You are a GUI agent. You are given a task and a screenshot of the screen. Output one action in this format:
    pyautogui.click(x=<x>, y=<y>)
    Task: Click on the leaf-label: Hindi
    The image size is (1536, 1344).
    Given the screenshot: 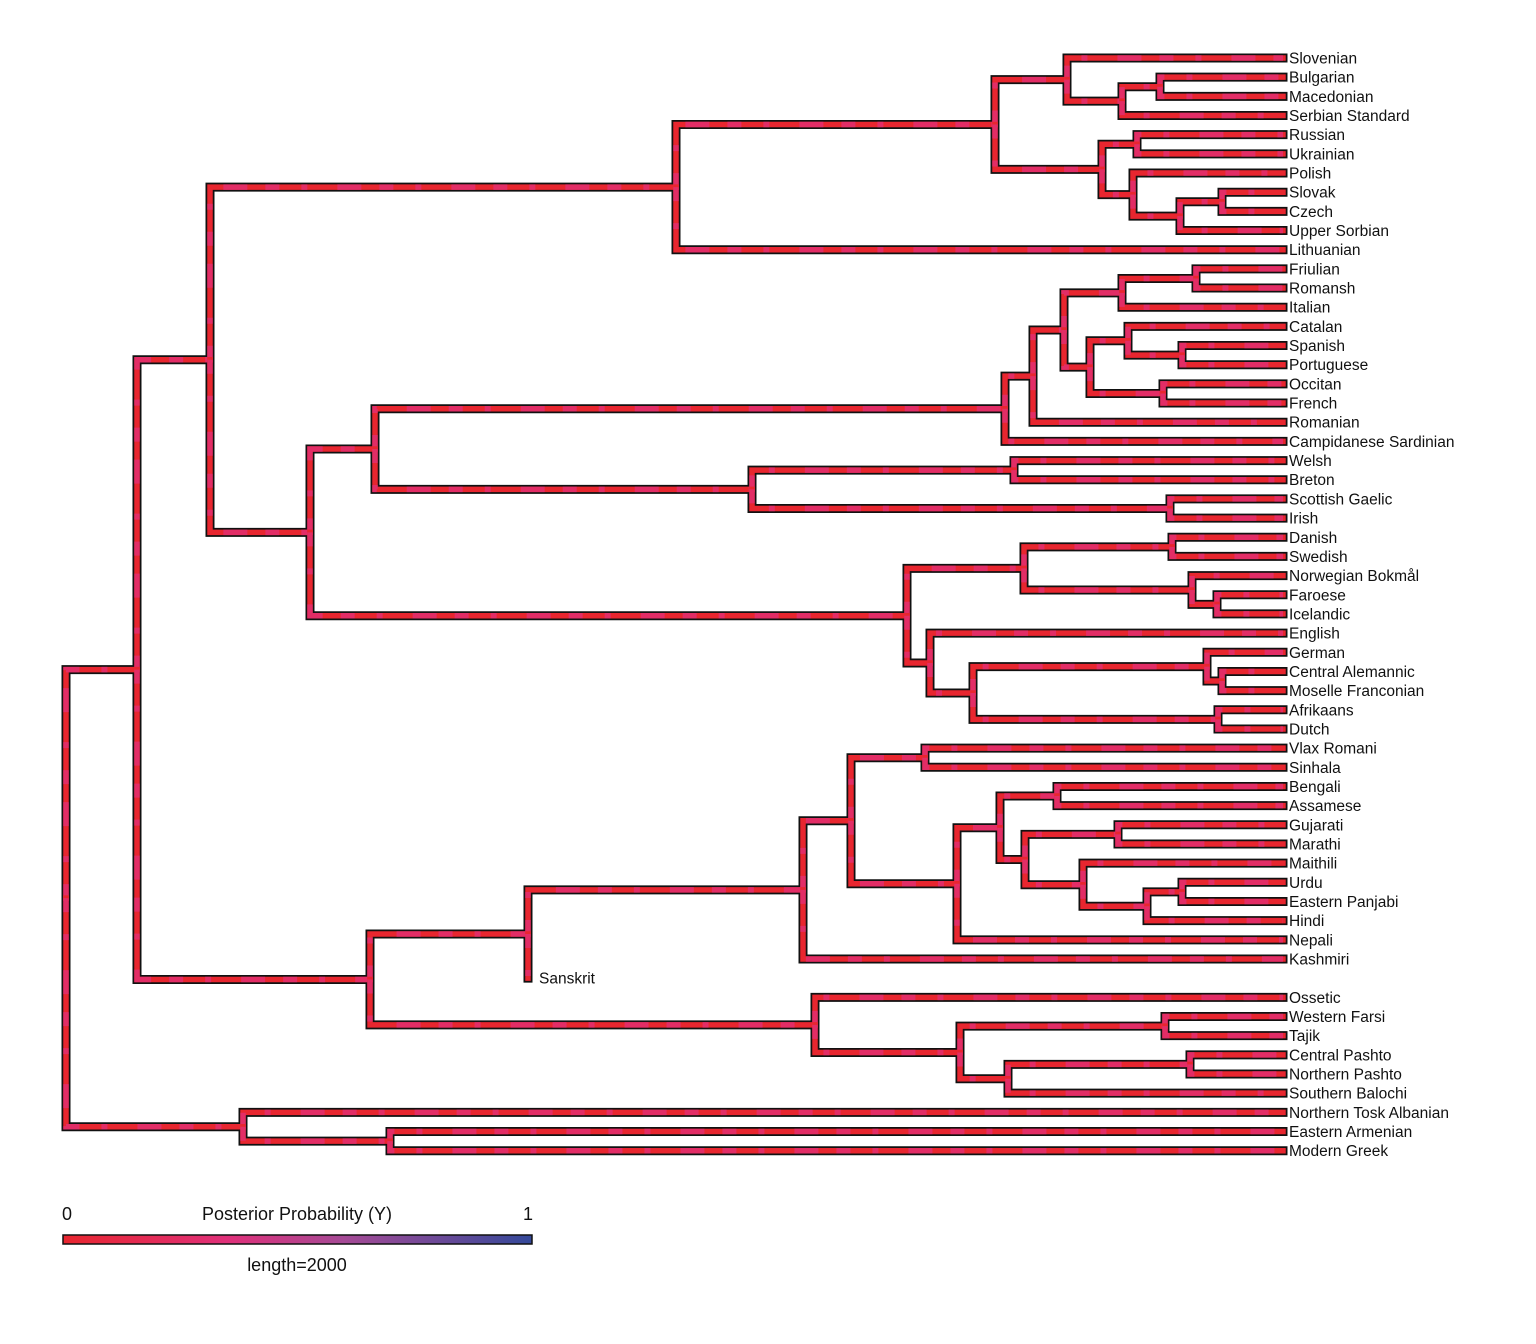 What is the action you would take?
    pyautogui.click(x=1306, y=921)
    